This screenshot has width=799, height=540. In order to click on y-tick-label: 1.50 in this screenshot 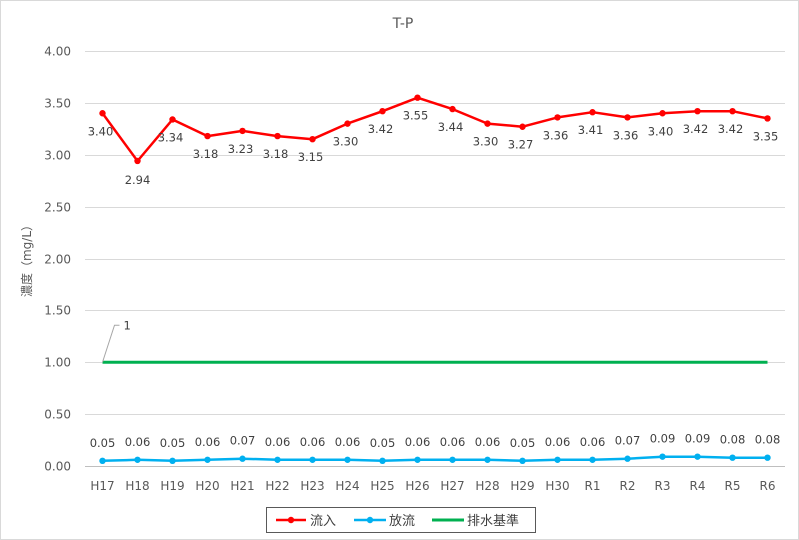, I will do `click(57, 311)`.